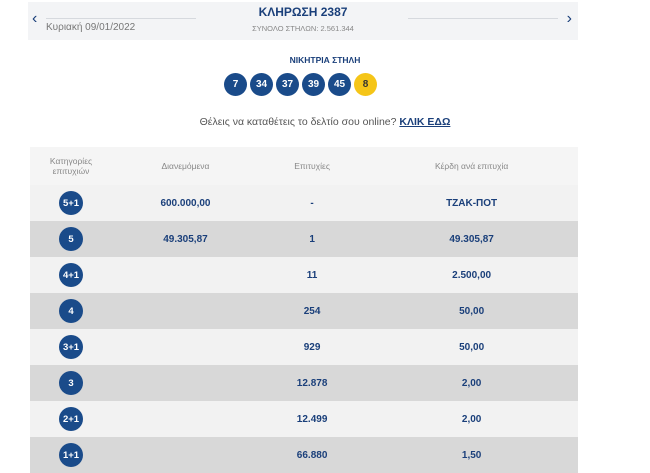 The width and height of the screenshot is (650, 473). Describe the element at coordinates (300, 84) in the screenshot. I see `winning-numbers: 7 34 37 39 45 8` at that location.